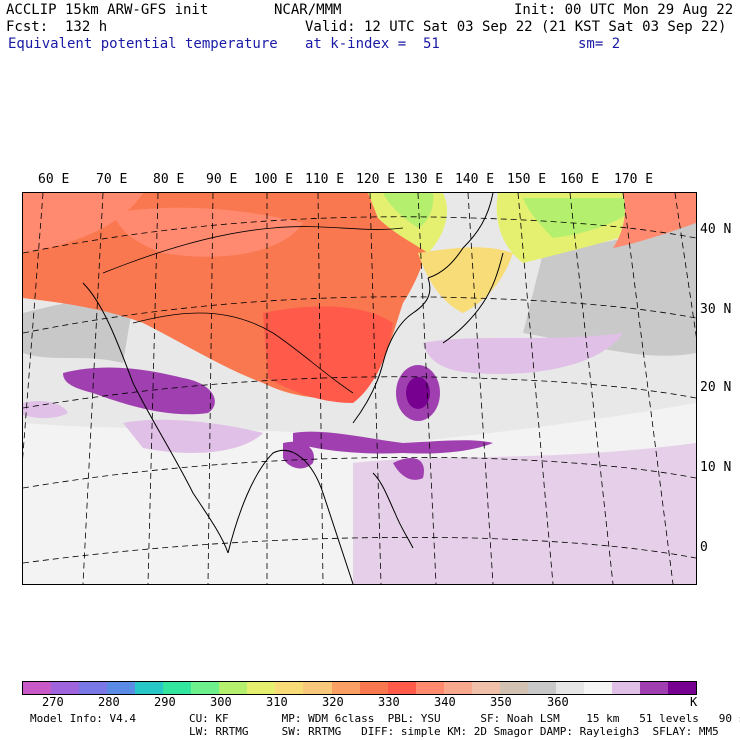  Describe the element at coordinates (109, 702) in the screenshot. I see `colorbar-label: 280` at that location.